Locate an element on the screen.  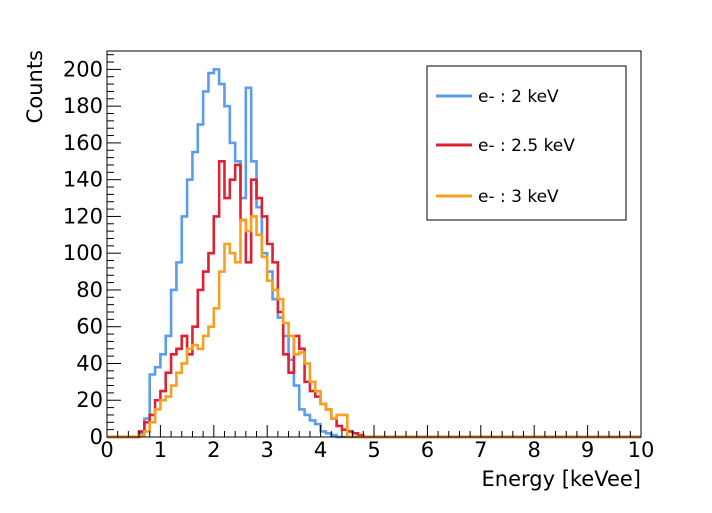
x-tick-label: 10 is located at coordinates (641, 450).